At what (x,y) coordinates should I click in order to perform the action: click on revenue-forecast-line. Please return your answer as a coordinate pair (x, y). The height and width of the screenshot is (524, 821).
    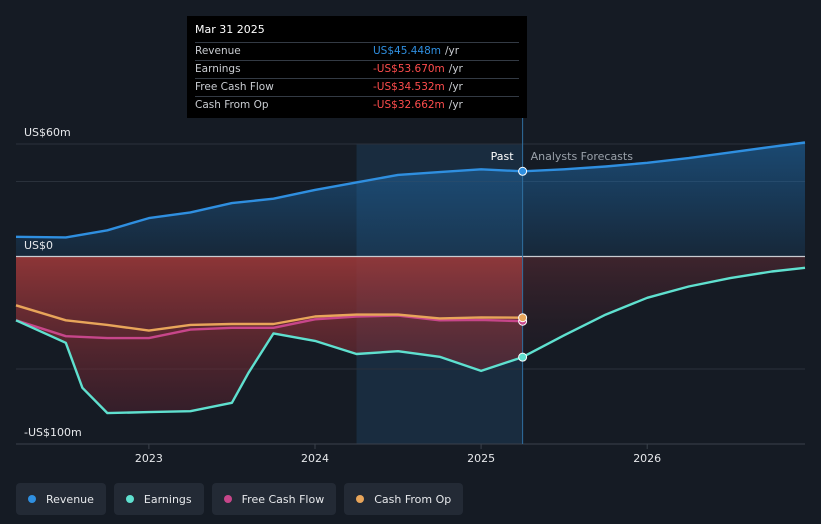
    Looking at the image, I should click on (664, 157).